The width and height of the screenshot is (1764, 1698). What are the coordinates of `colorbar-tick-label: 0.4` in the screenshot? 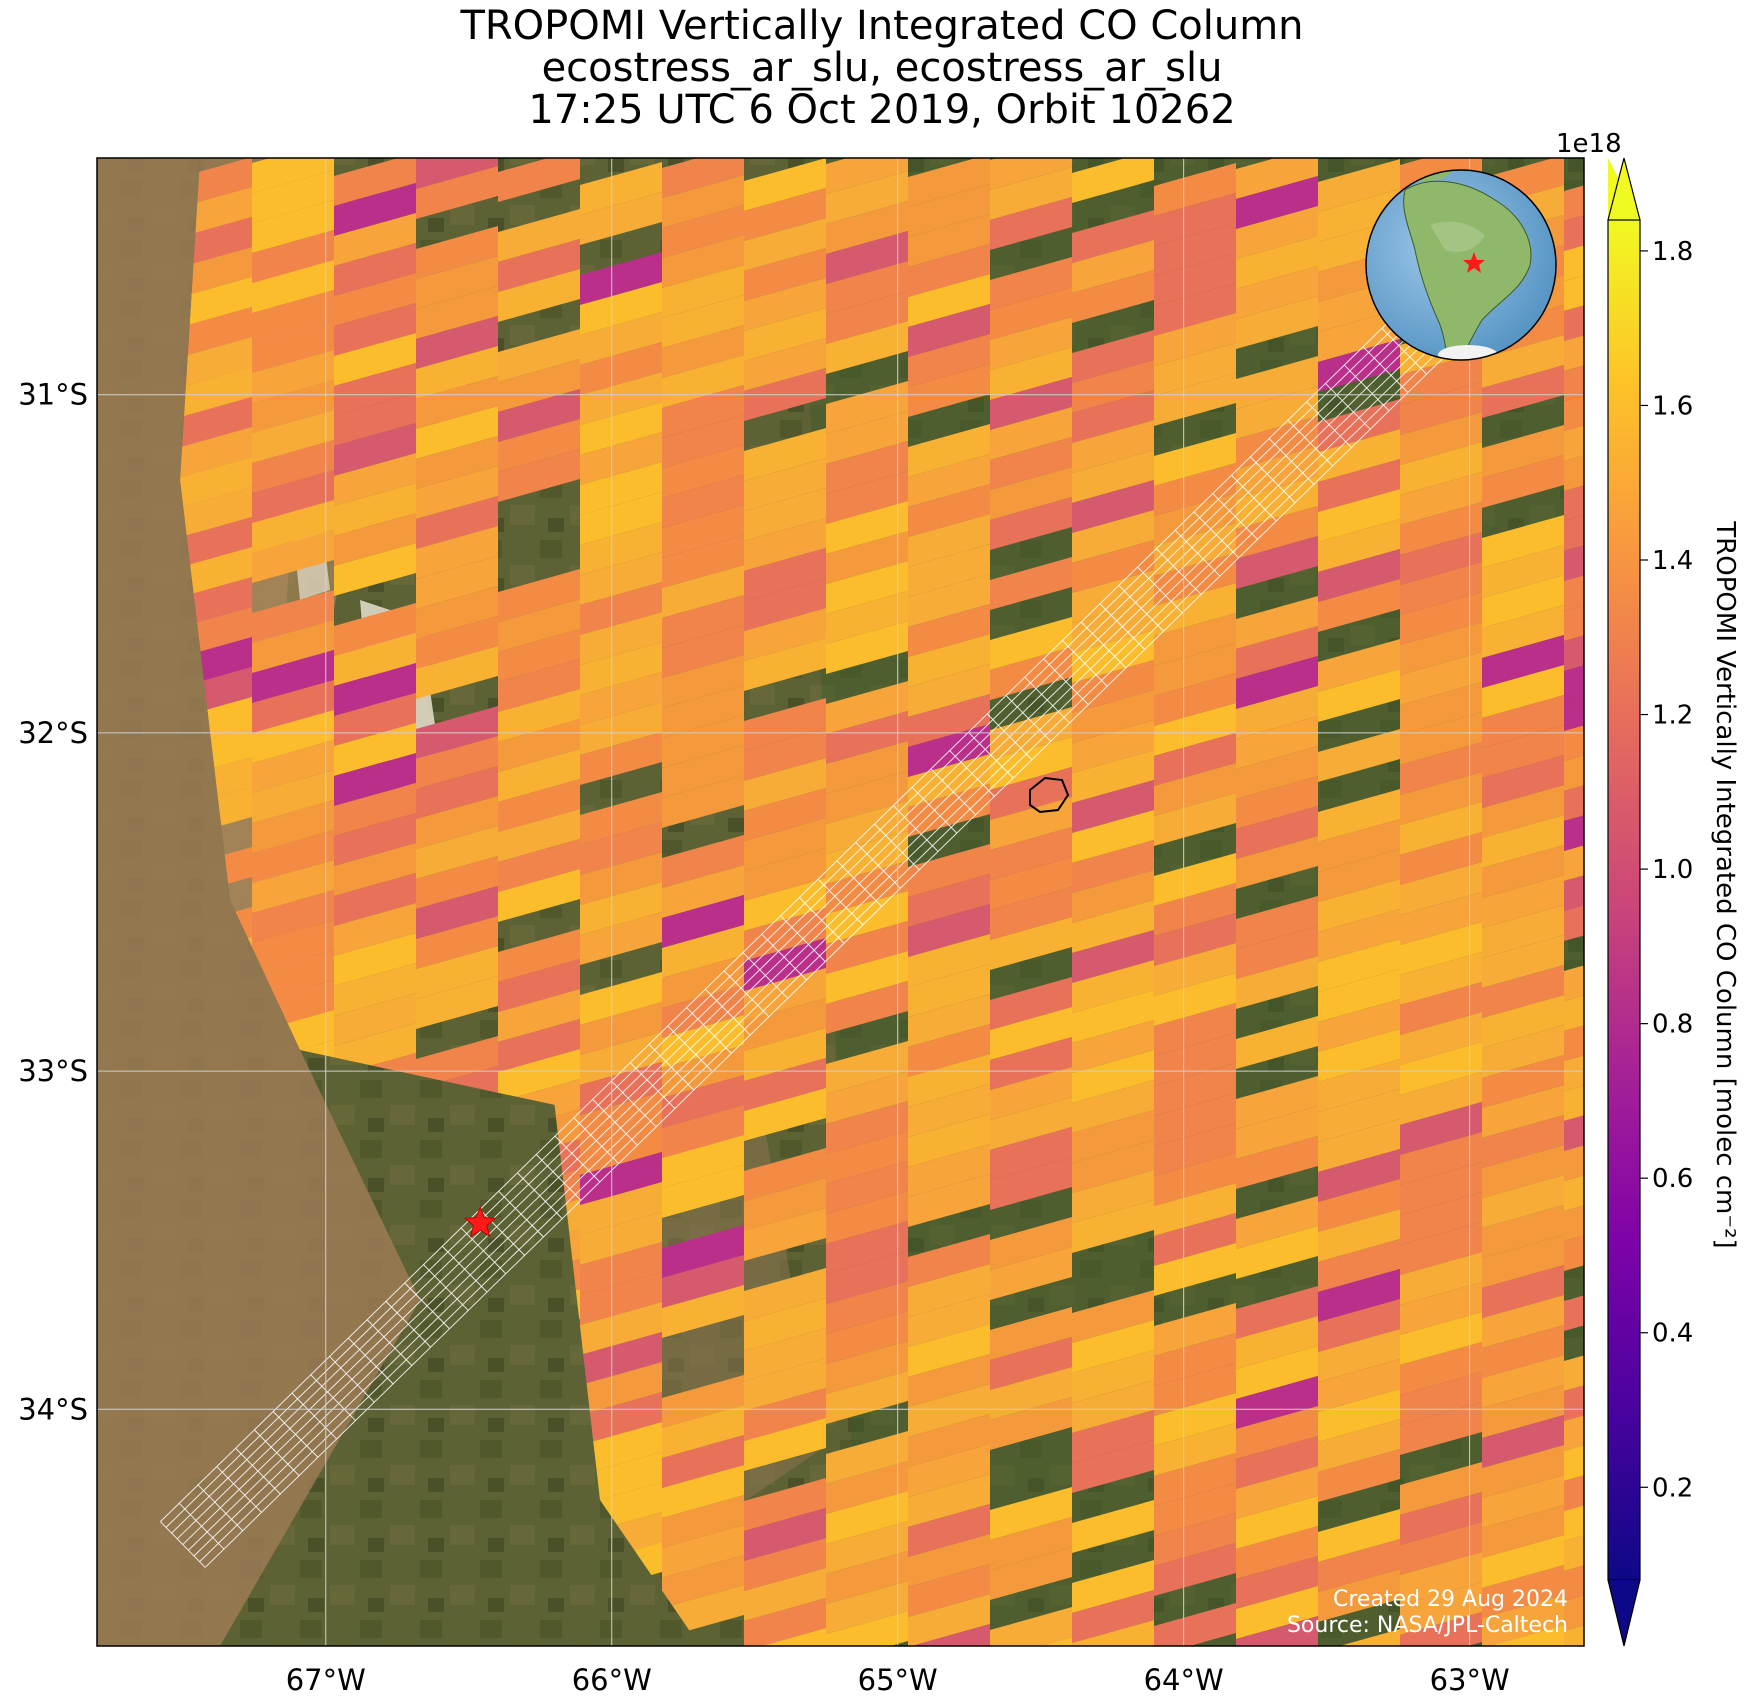 It's located at (1672, 1334).